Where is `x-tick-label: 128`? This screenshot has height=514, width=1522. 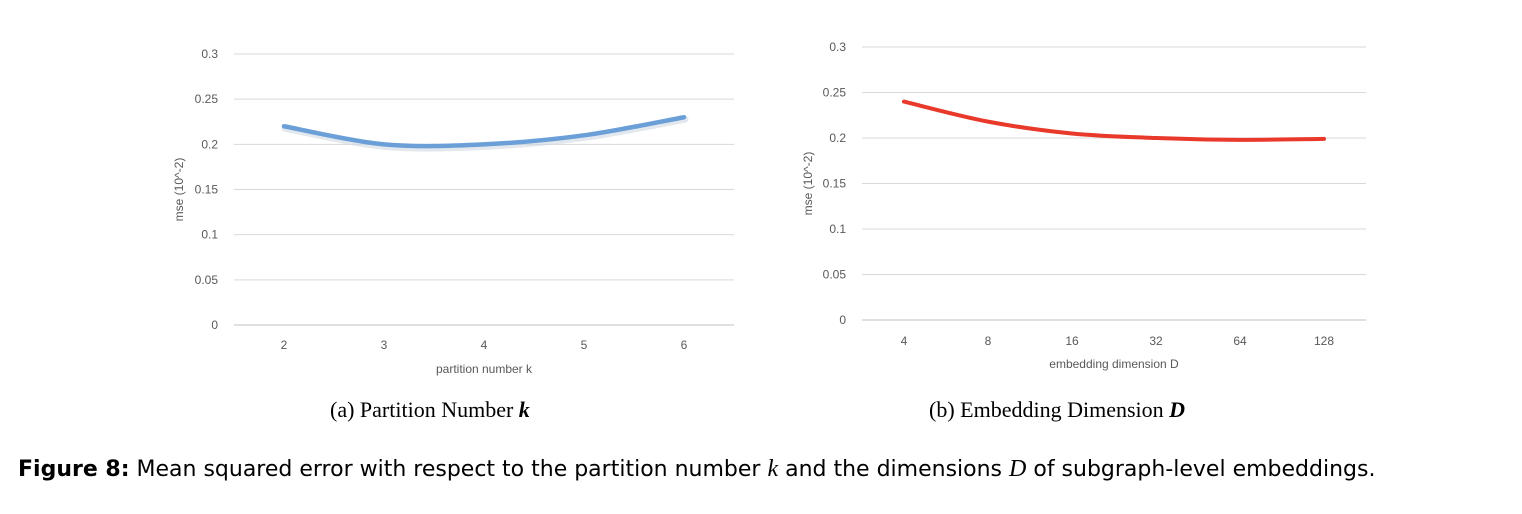
x-tick-label: 128 is located at coordinates (1324, 341).